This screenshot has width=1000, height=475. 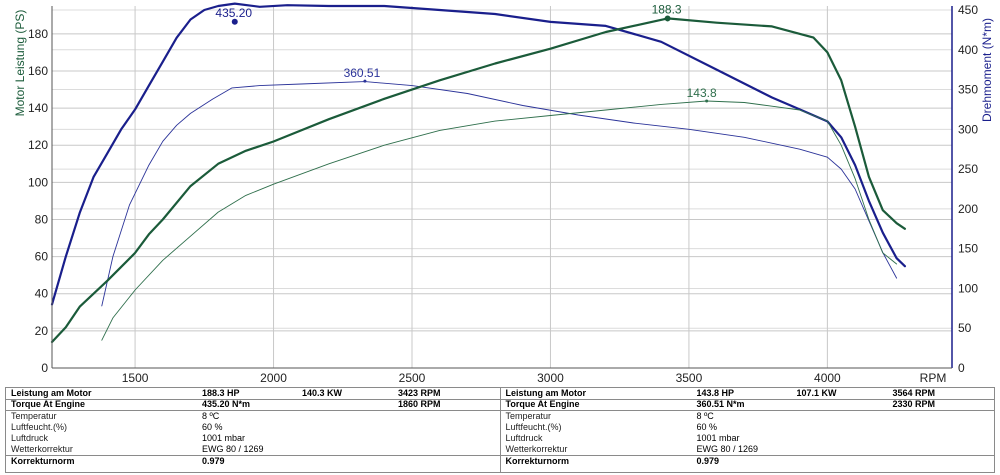 I want to click on power-kw: 107.1 KW, so click(x=816, y=393).